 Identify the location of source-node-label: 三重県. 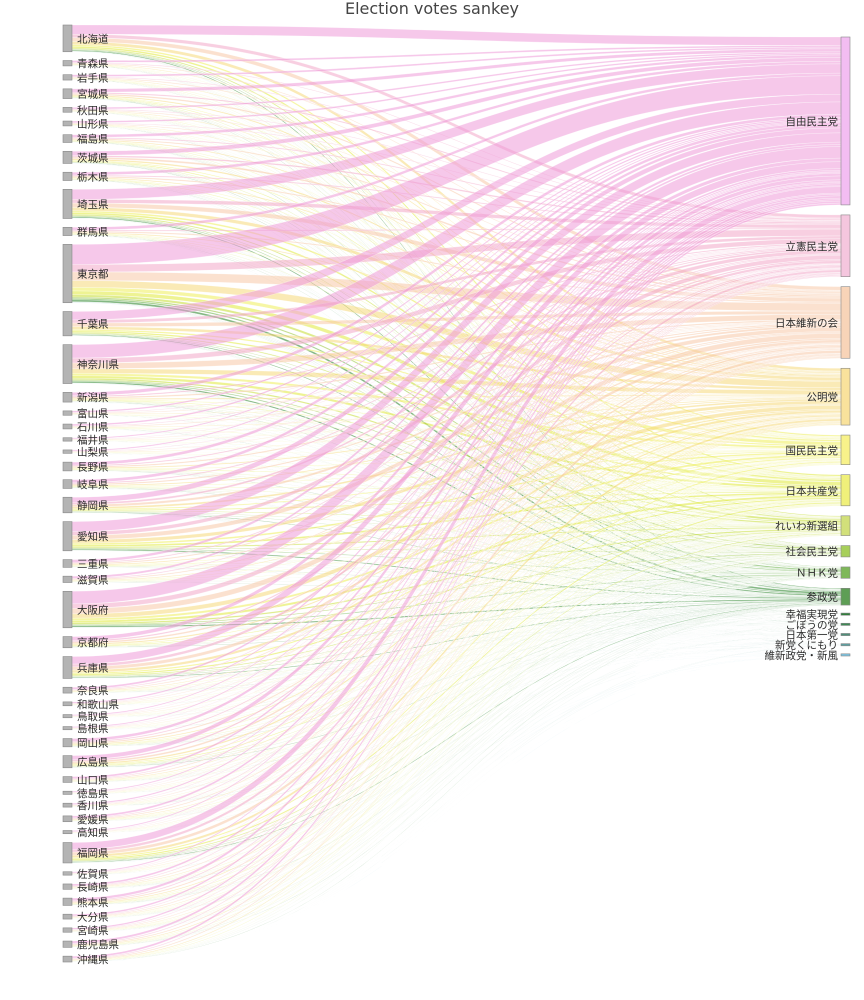
(93, 563).